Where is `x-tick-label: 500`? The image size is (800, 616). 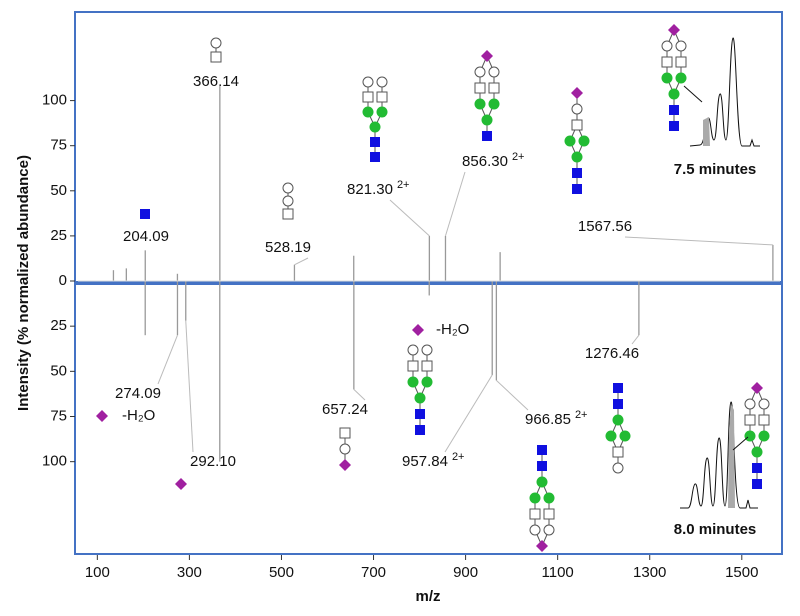 x-tick-label: 500 is located at coordinates (281, 572).